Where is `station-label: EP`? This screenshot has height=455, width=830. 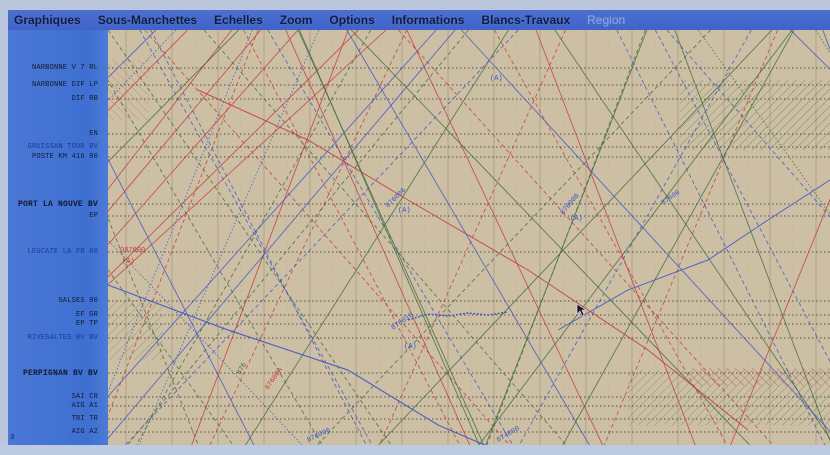
station-label: EP is located at coordinates (93, 216).